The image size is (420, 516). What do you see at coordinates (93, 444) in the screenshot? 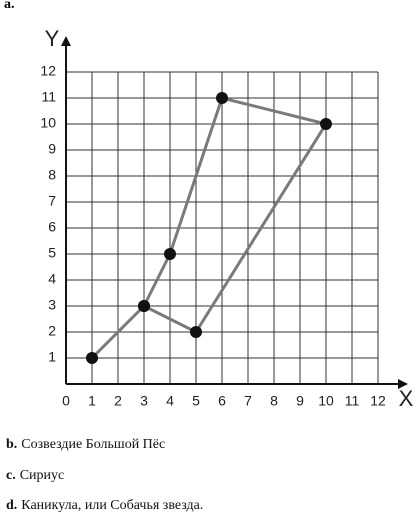
I see `answer-text: Созвездие Большой Пёс` at bounding box center [93, 444].